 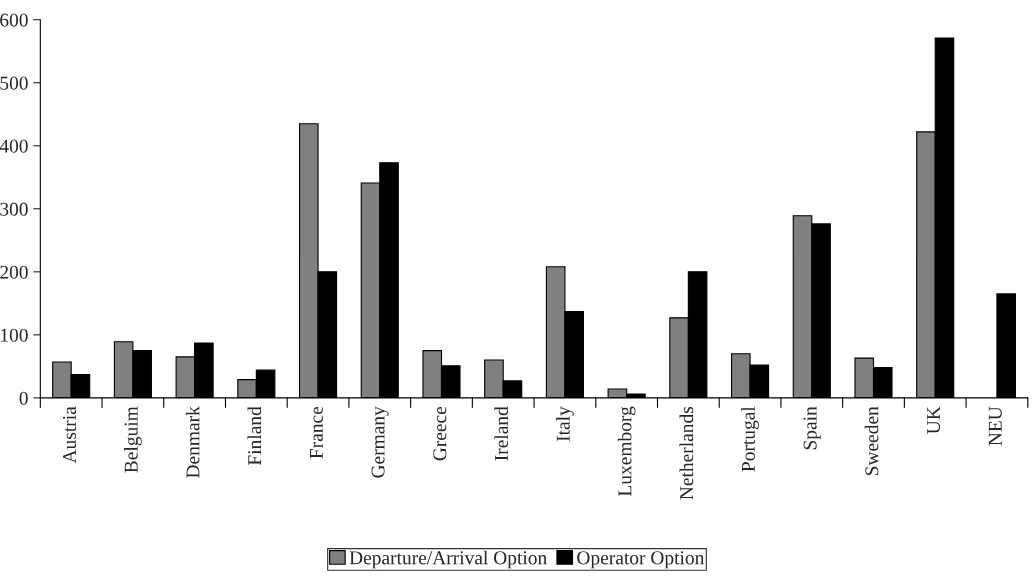 What do you see at coordinates (501, 433) in the screenshot?
I see `x-tick-label: Ireland` at bounding box center [501, 433].